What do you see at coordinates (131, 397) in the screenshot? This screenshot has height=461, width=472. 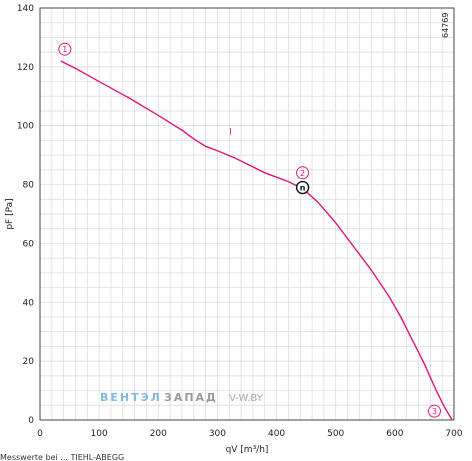 I see `watermark-brand-part1: ВЕНТЭЛ` at bounding box center [131, 397].